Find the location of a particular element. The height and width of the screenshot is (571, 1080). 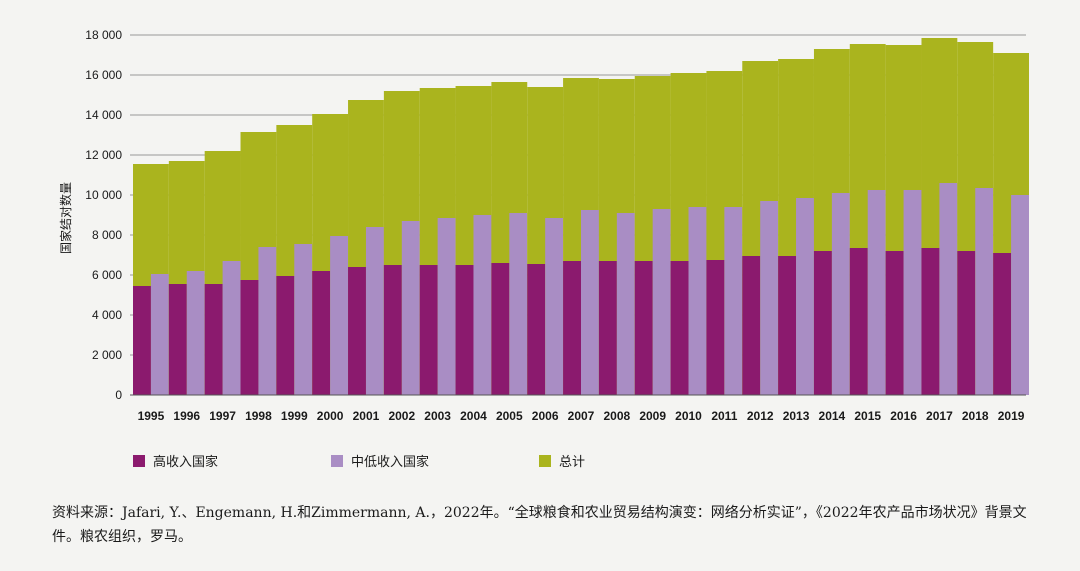

x-tick-label: 2004 is located at coordinates (473, 416).